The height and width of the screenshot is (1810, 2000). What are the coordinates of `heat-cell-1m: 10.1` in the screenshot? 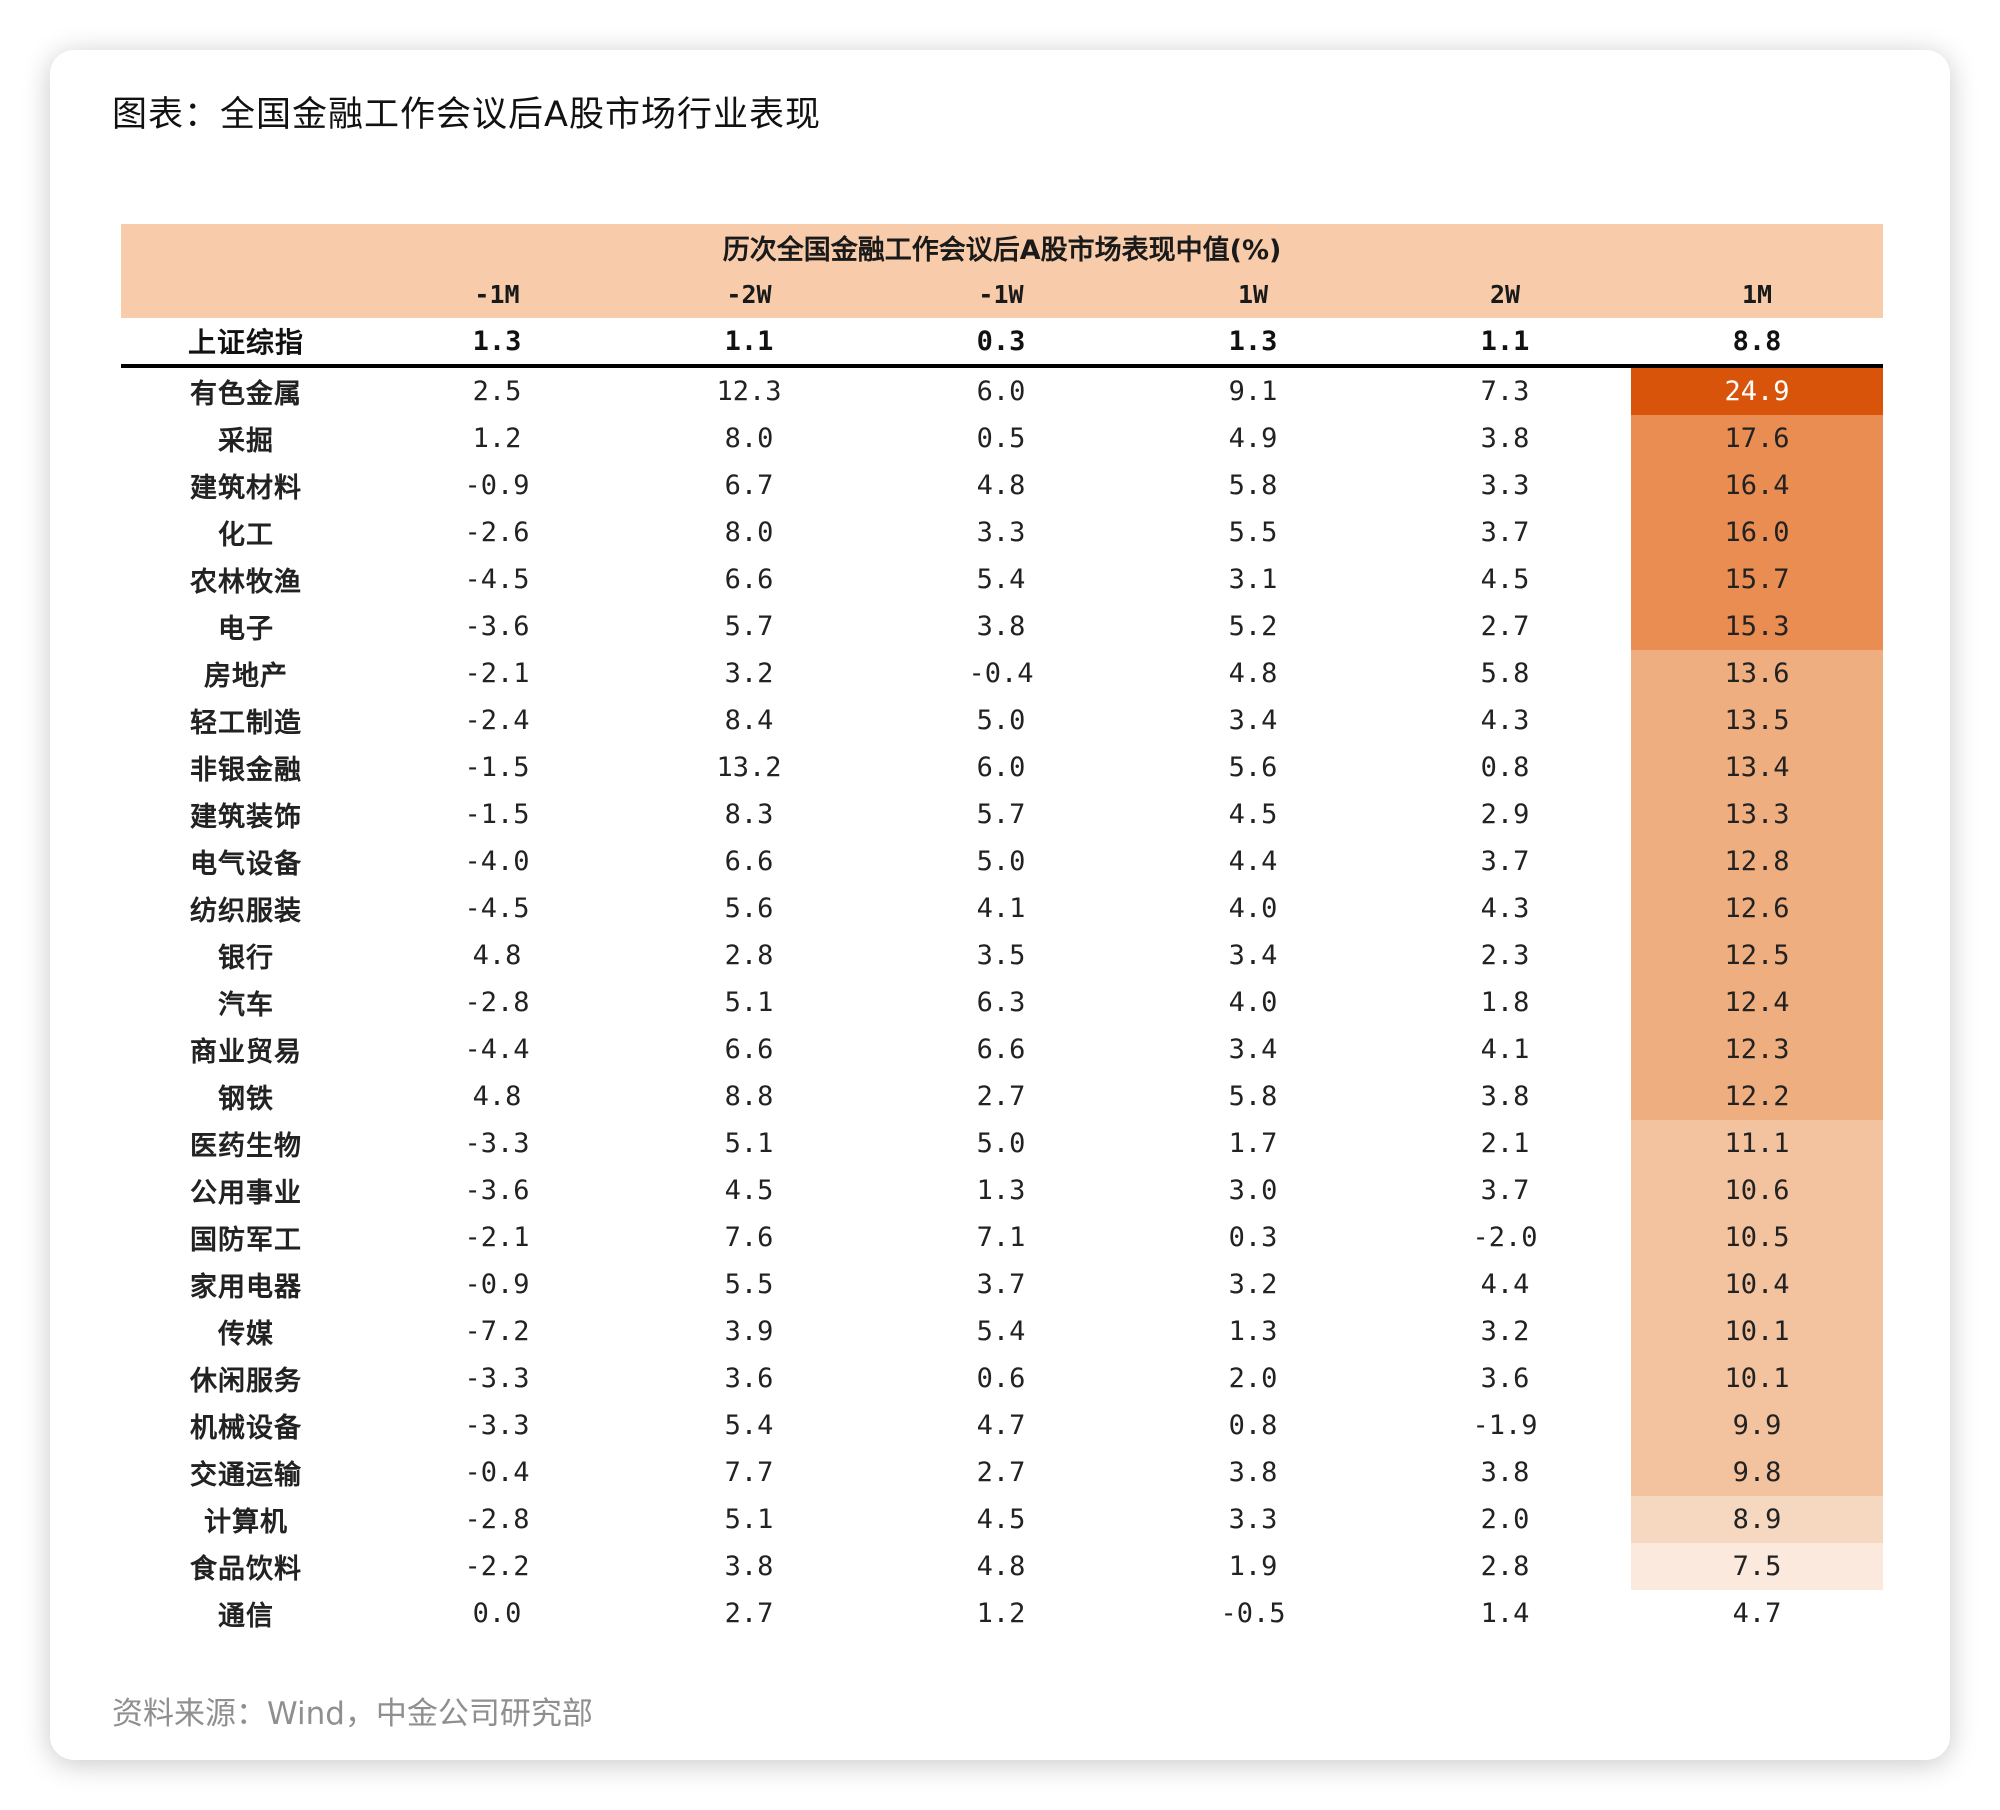 It's located at (1757, 1331).